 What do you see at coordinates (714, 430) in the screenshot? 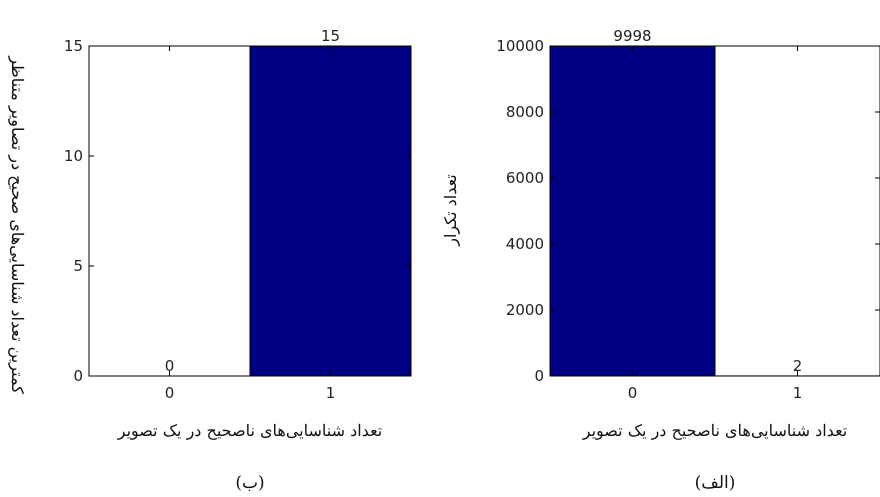
I see `chart-right-x-axis-label: تعداد شناسایی‌های ناصحیح در یک تصویر` at bounding box center [714, 430].